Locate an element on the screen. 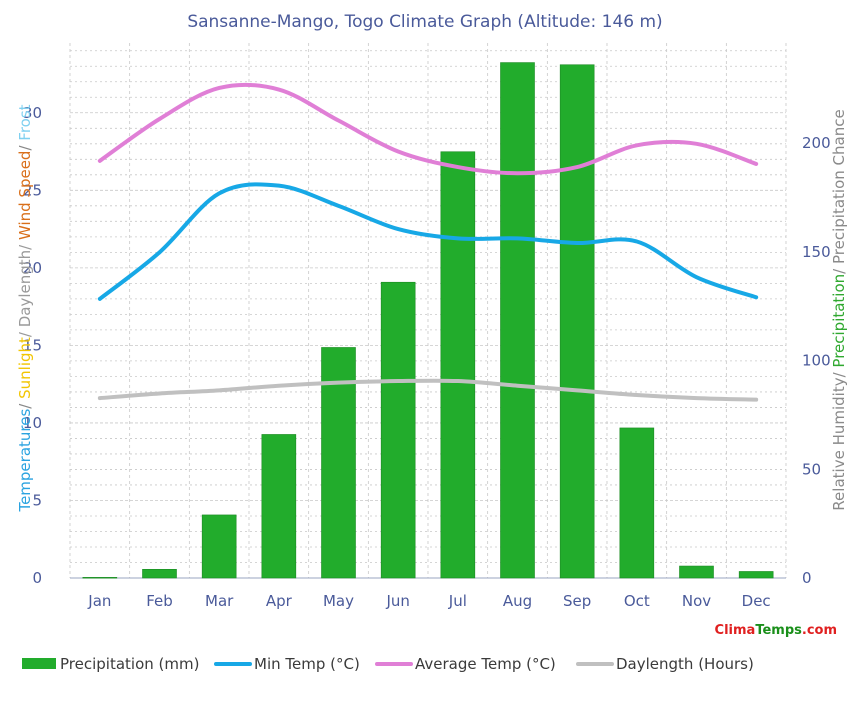 Image resolution: width=851 pixels, height=719 pixels. month-label-dec: Dec is located at coordinates (756, 601).